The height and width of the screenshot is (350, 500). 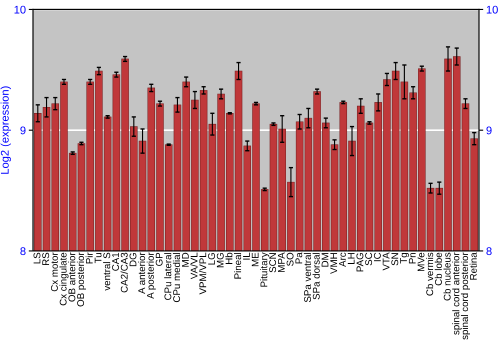 I want to click on x-tick-label: PAG, so click(x=360, y=262).